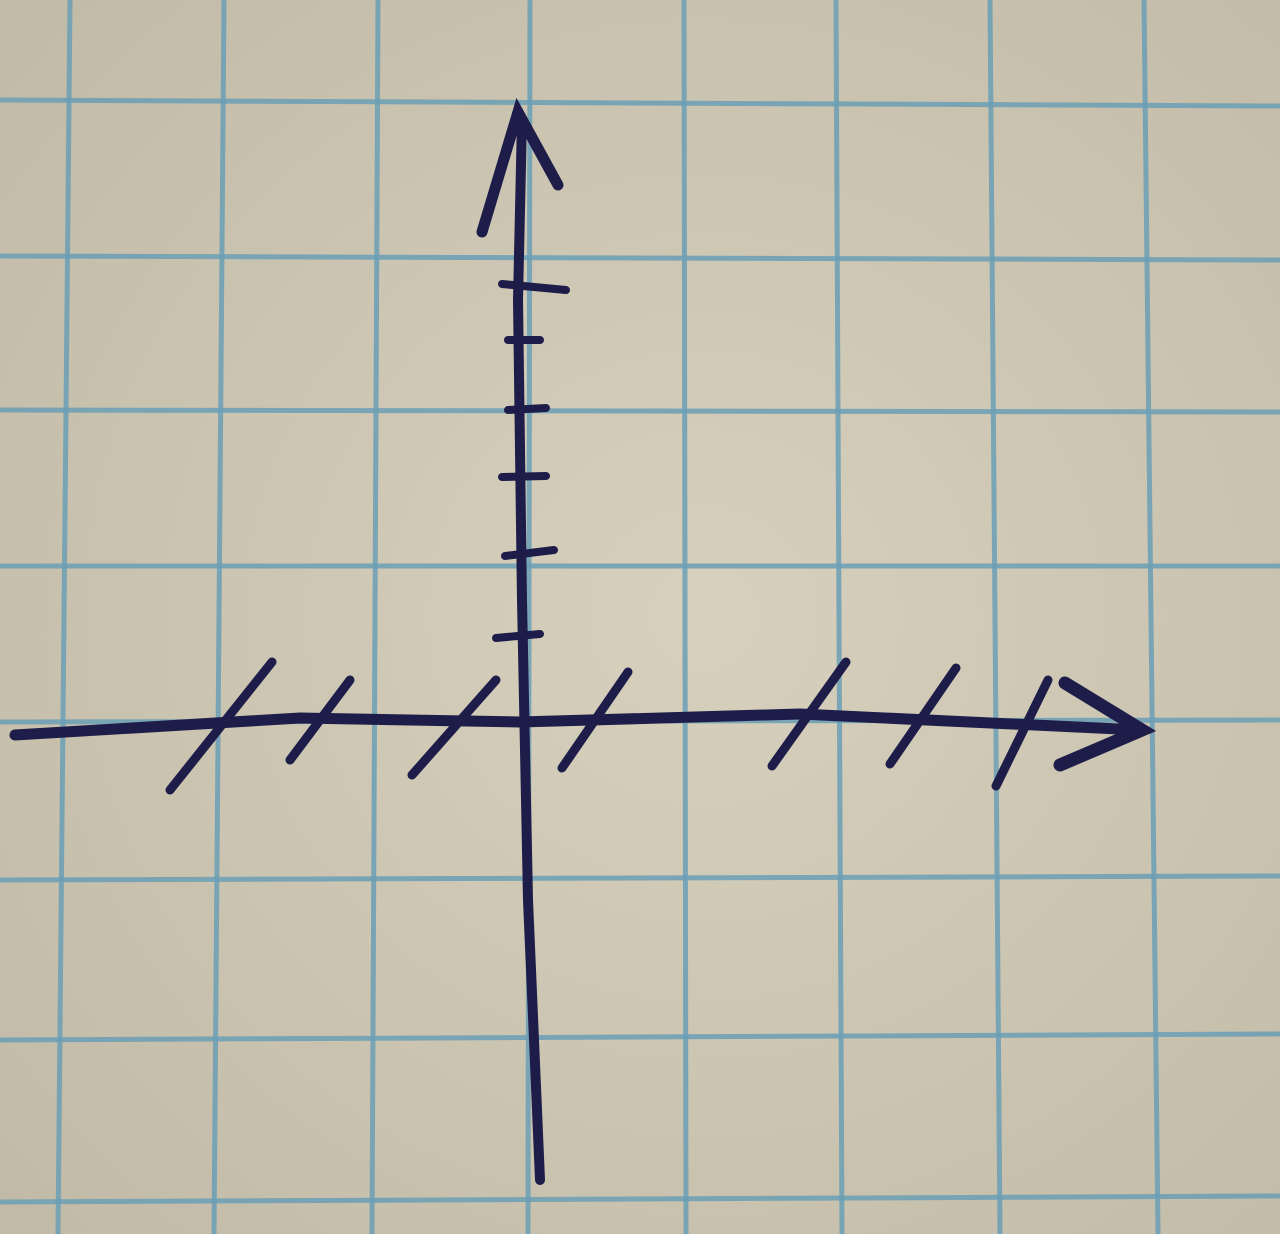  I want to click on y-axis, so click(528, 650).